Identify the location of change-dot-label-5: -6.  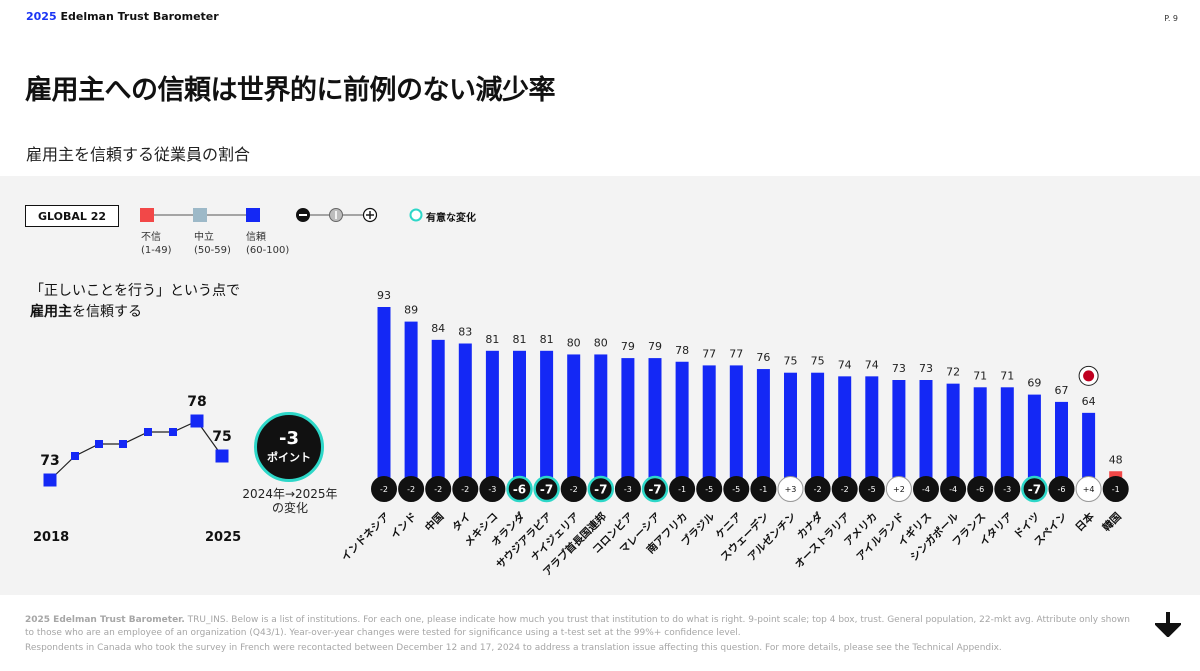
(519, 490).